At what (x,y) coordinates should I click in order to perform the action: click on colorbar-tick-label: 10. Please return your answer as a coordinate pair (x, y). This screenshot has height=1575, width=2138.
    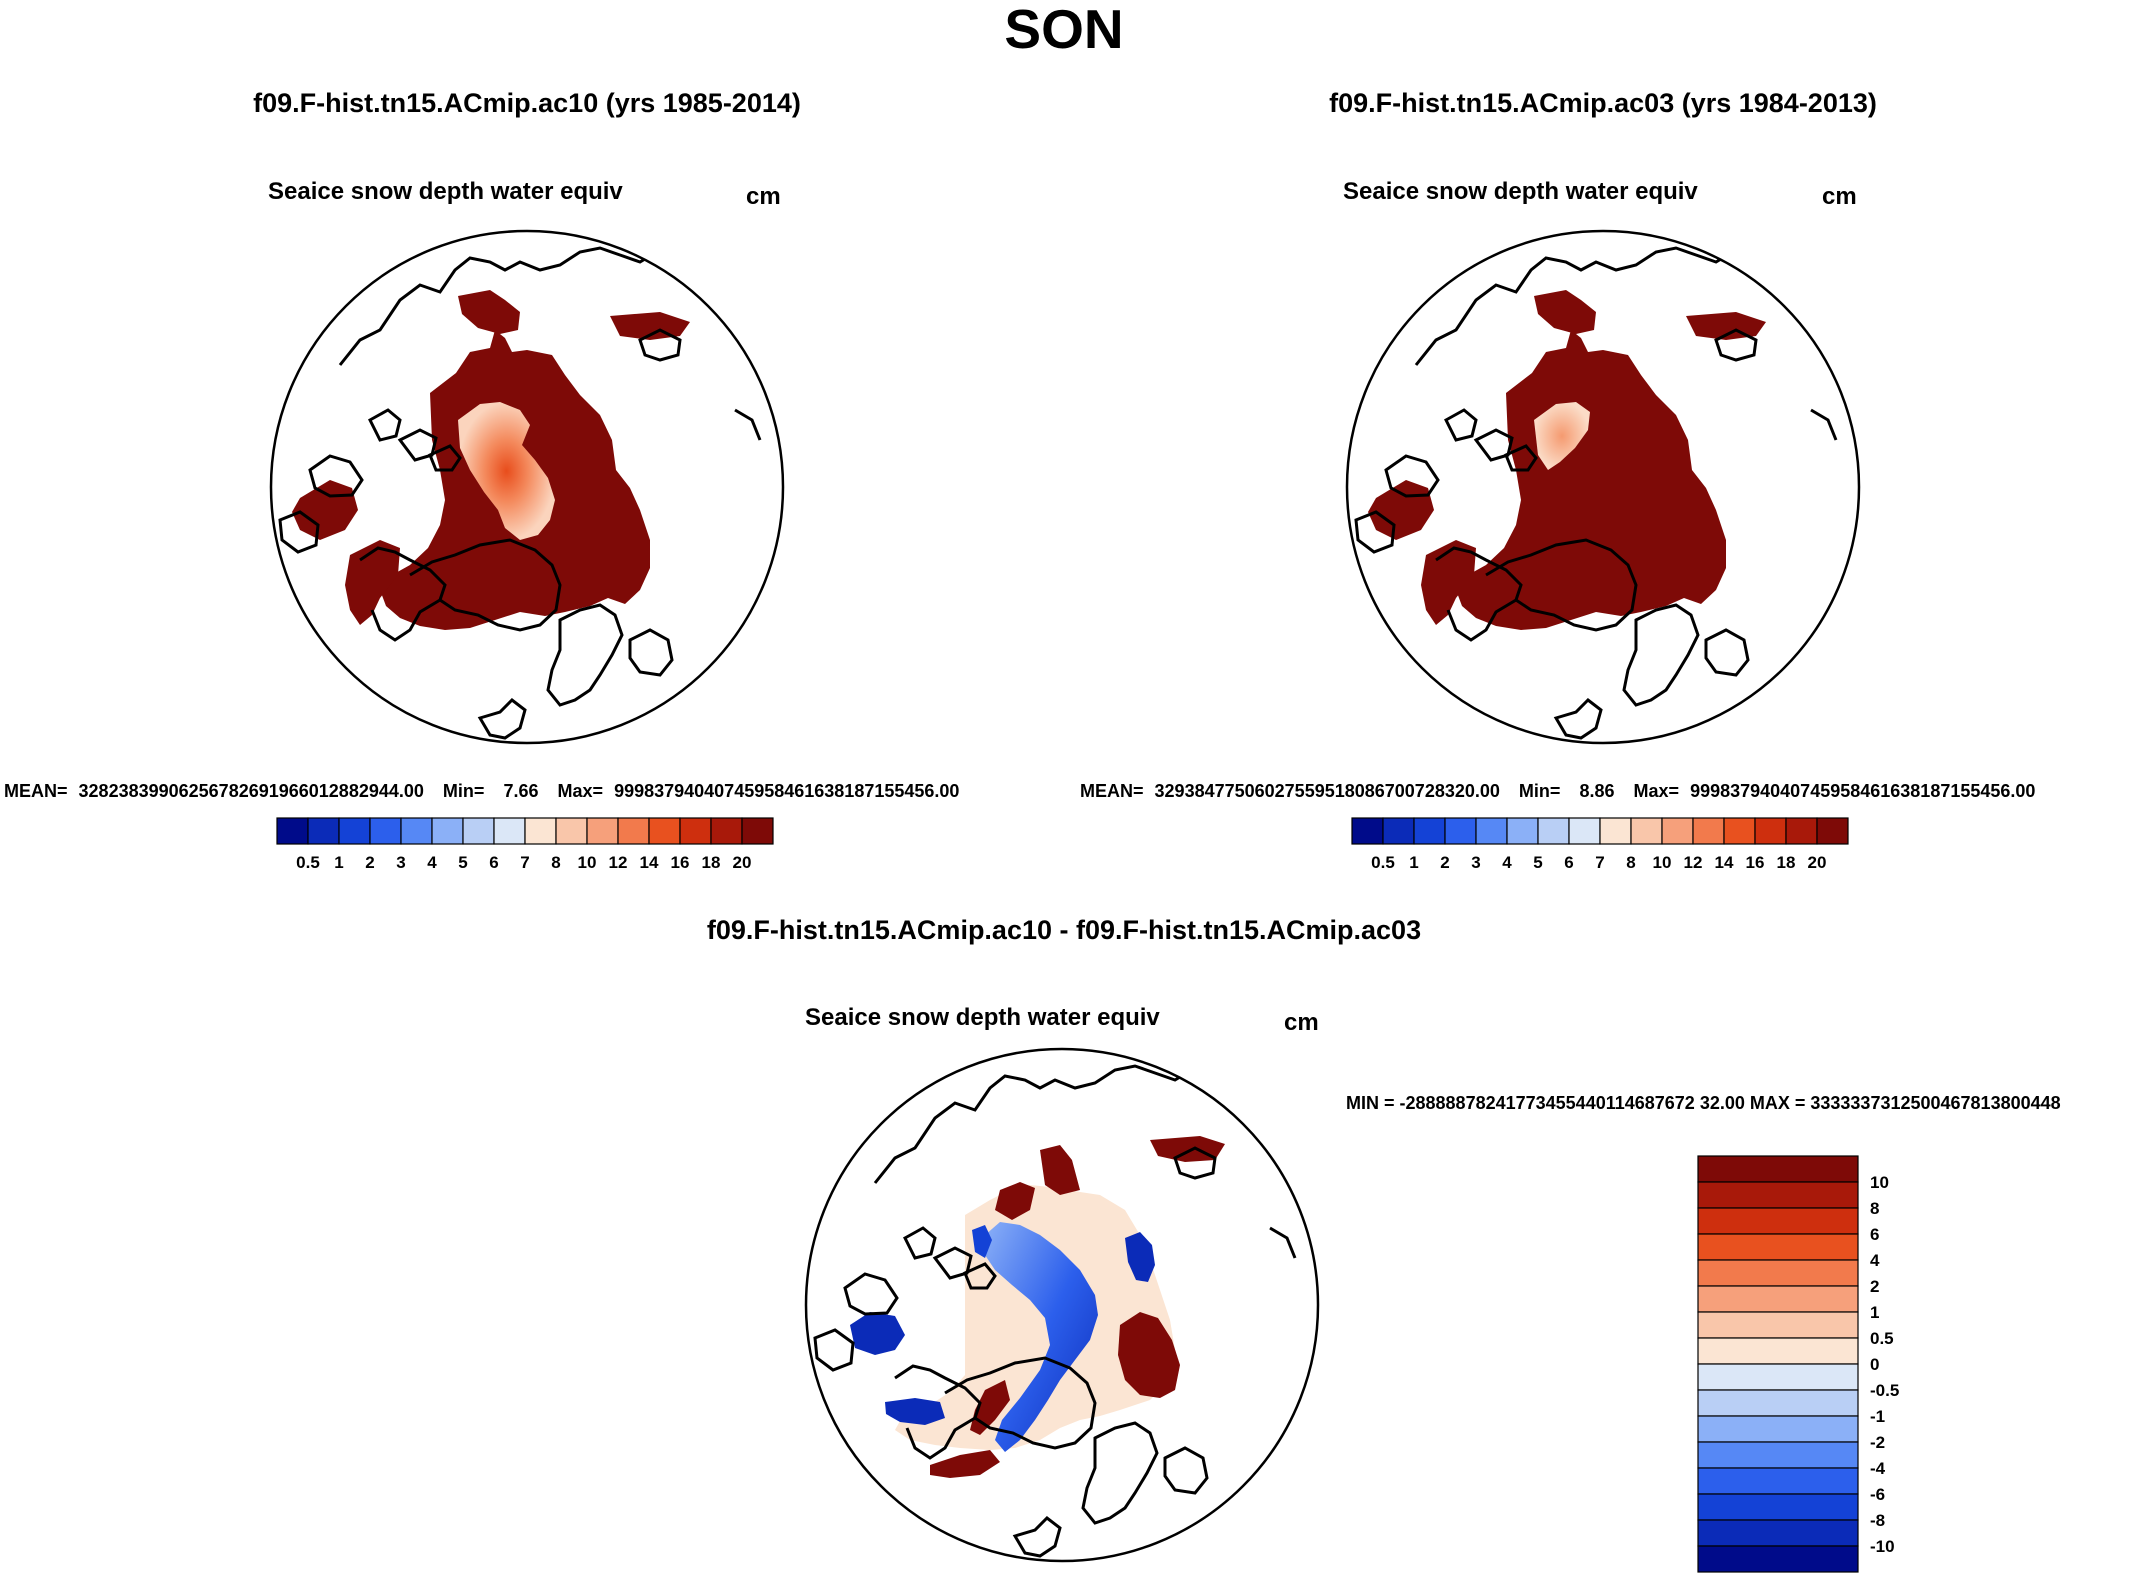
    Looking at the image, I should click on (1879, 1182).